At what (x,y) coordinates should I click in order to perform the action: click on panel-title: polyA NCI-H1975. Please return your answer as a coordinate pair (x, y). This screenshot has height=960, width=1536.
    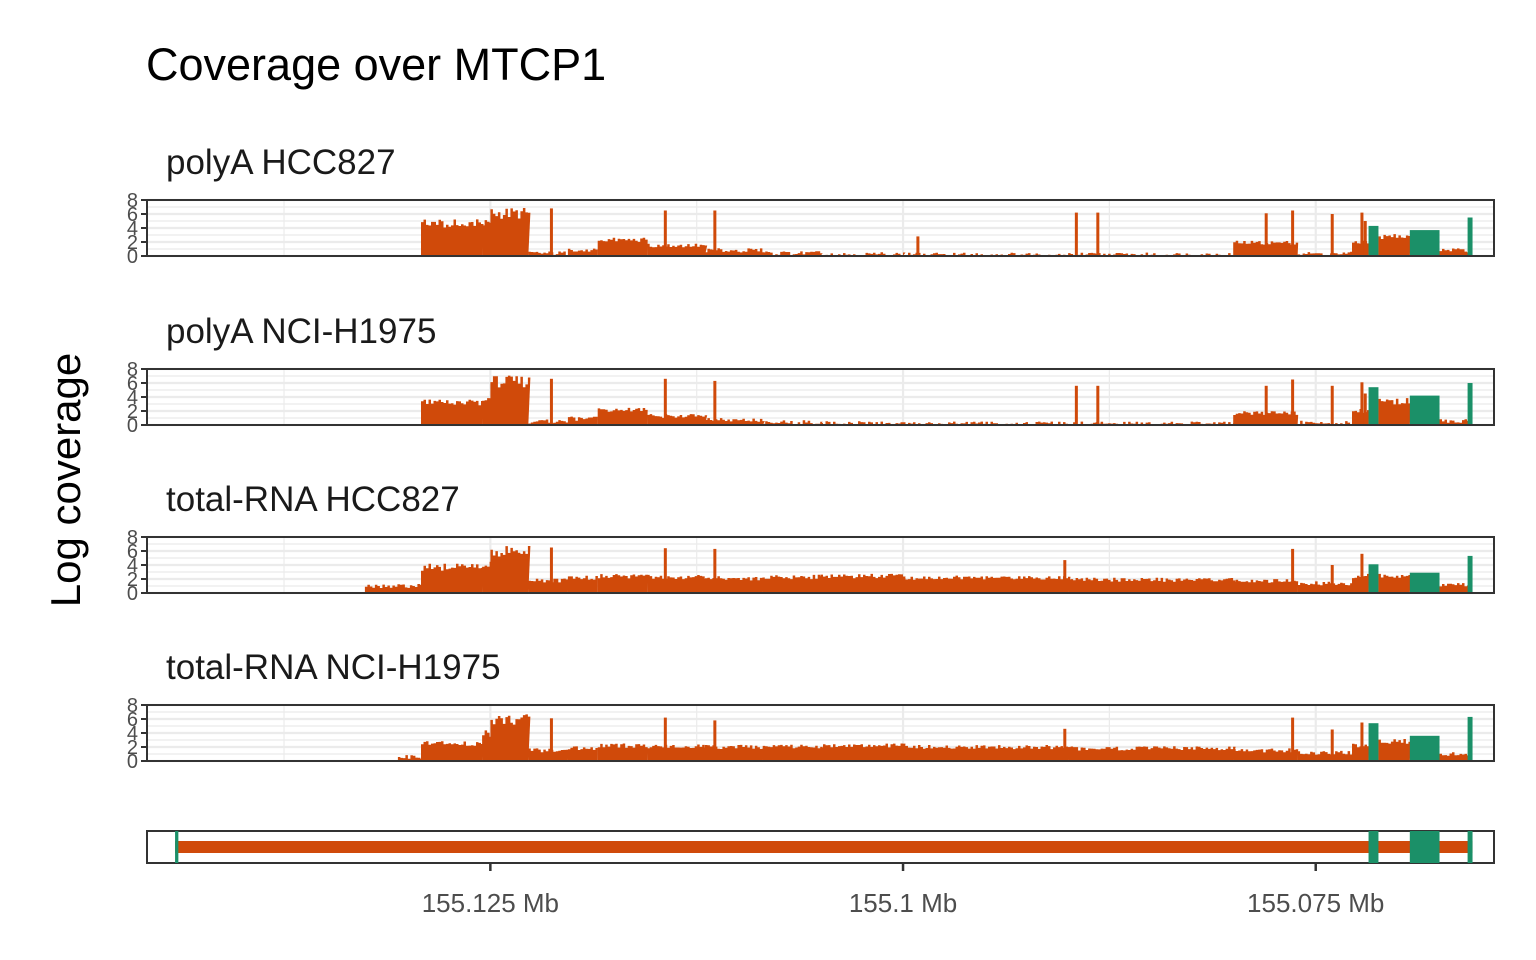
    Looking at the image, I should click on (301, 331).